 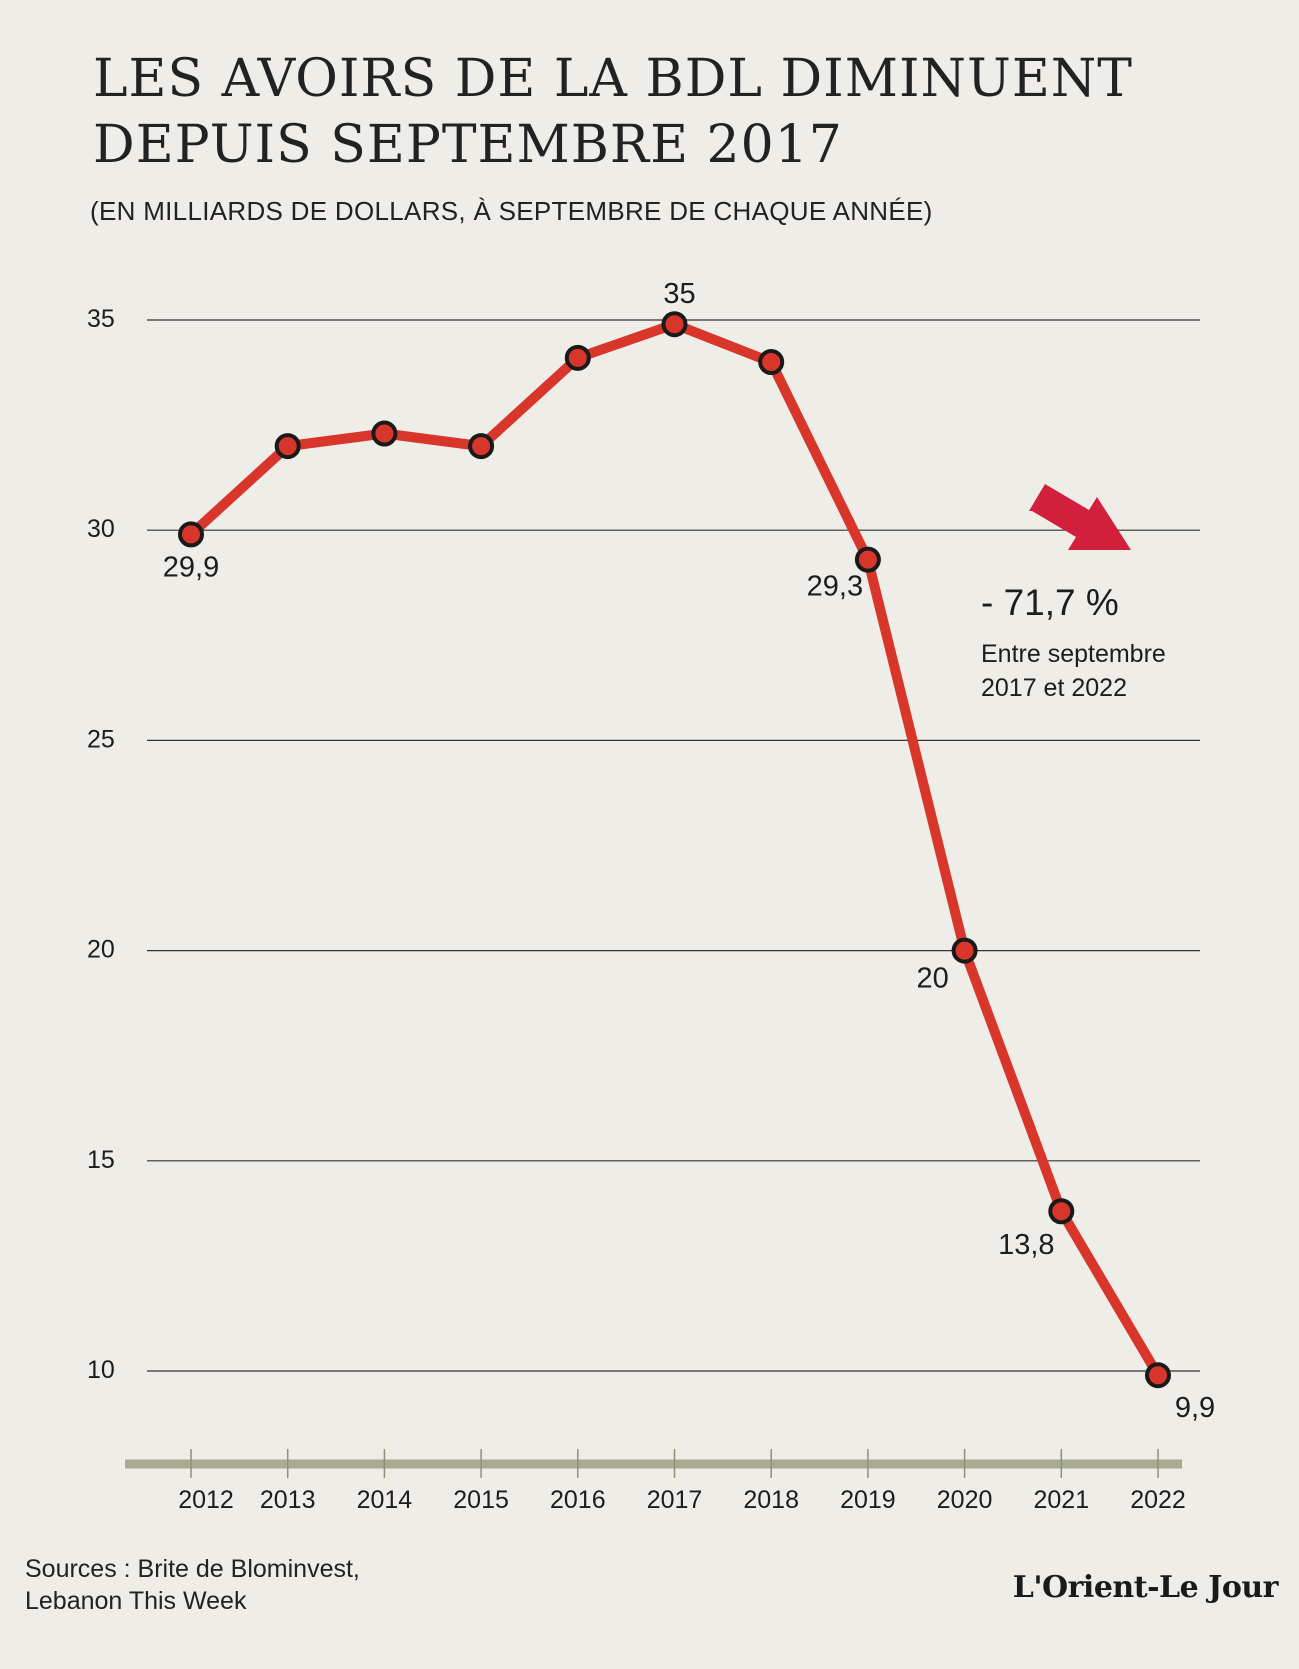 I want to click on y-tick-label: 10, so click(x=101, y=1370).